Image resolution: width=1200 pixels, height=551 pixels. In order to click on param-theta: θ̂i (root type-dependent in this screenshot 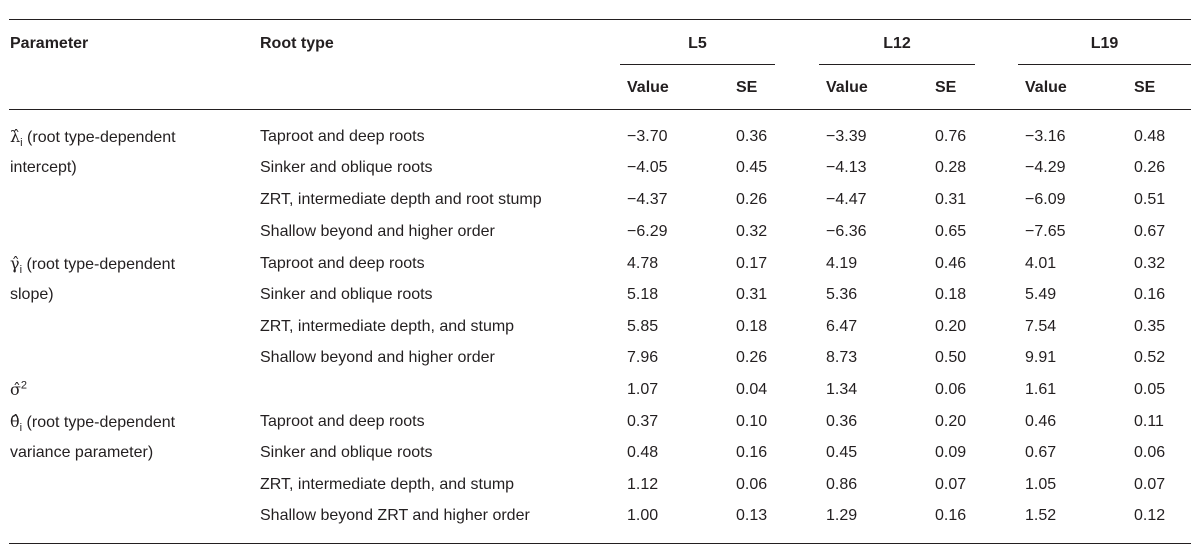, I will do `click(93, 423)`.